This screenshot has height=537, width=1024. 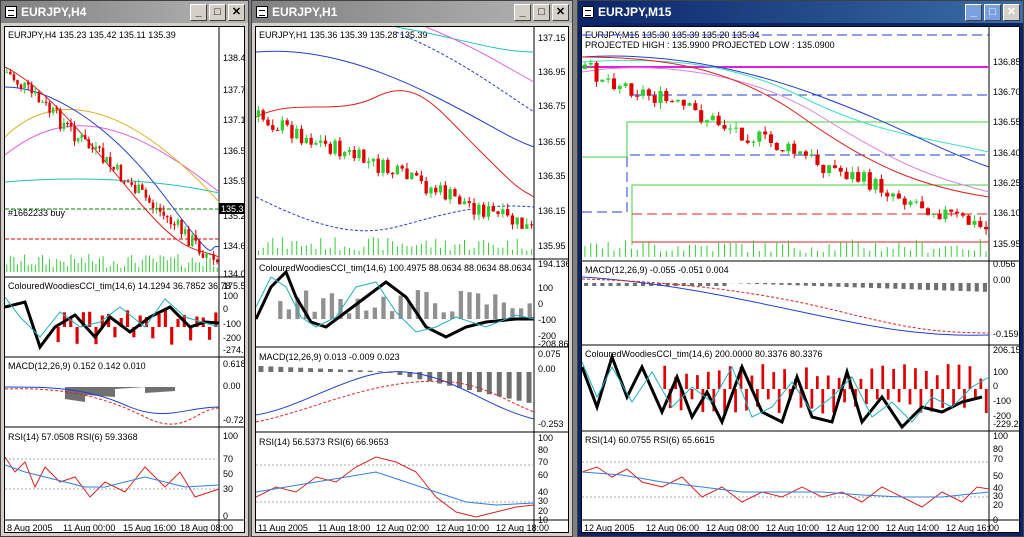 What do you see at coordinates (543, 511) in the screenshot?
I see `rsi-tick: 20` at bounding box center [543, 511].